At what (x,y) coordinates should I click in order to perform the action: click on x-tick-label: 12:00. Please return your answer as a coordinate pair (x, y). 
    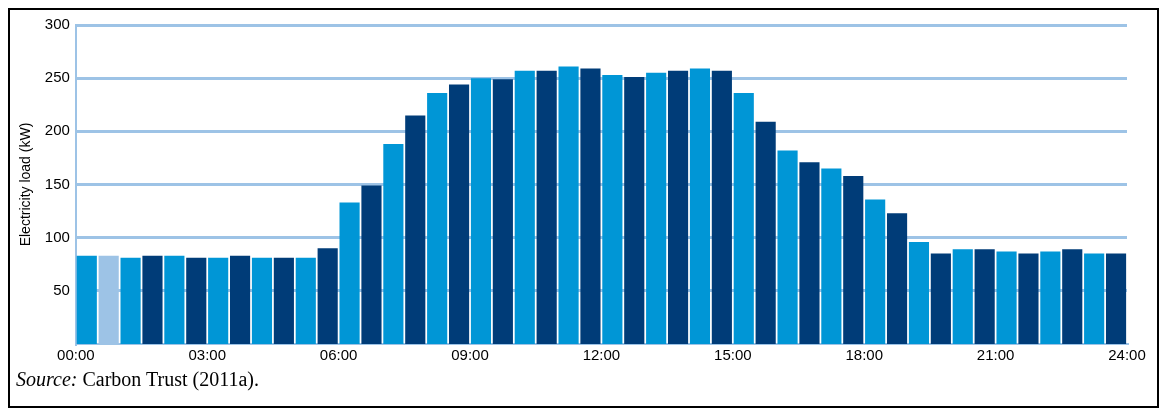
    Looking at the image, I should click on (601, 355).